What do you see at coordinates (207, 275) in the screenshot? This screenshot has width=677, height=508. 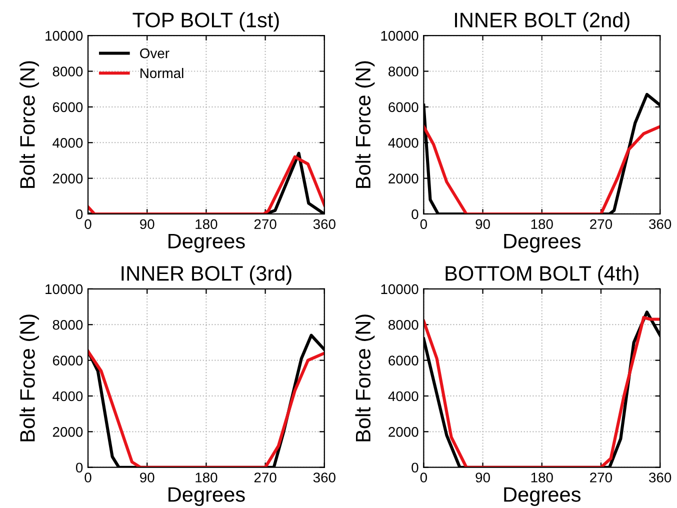 I see `chart-title: INNER BOLT (3rd)` at bounding box center [207, 275].